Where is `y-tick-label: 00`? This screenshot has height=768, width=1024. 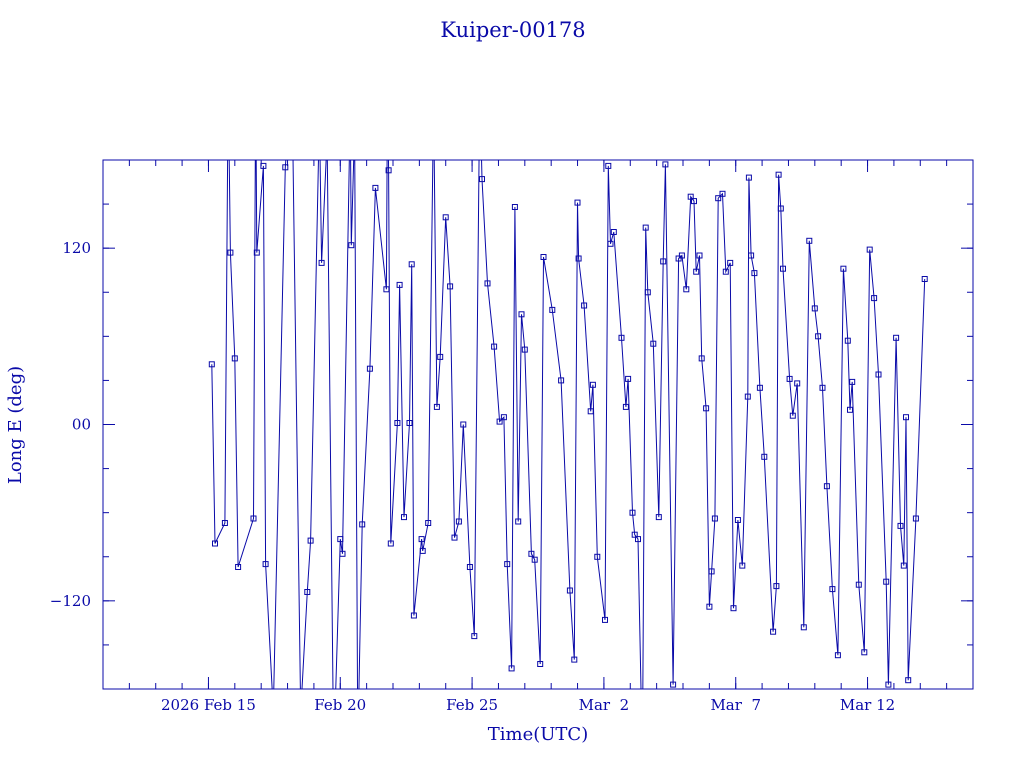 y-tick-label: 00 is located at coordinates (81, 425).